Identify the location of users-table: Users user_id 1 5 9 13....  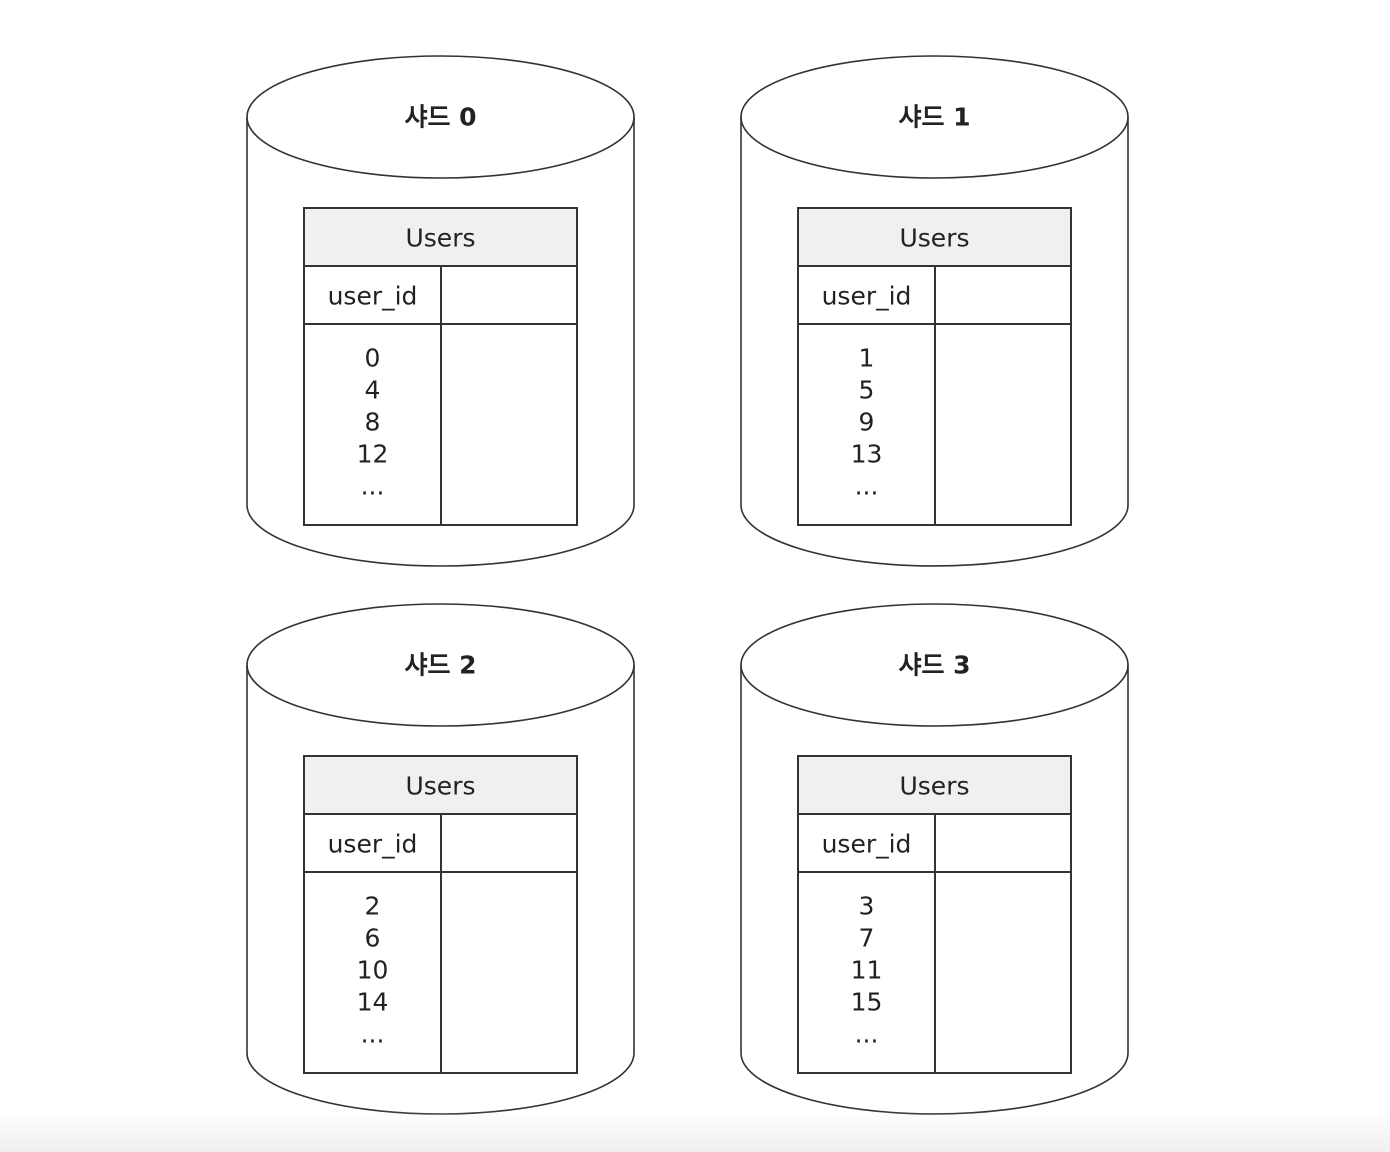
(934, 366).